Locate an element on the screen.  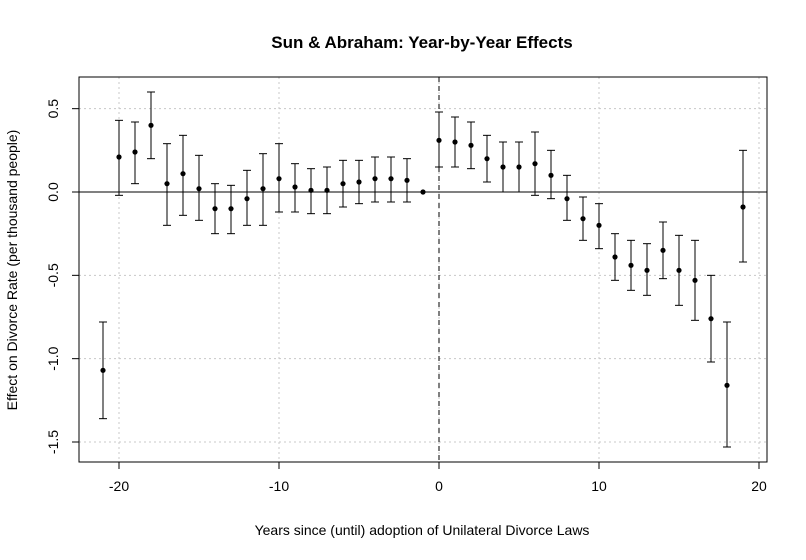
x-tick-label: -20 is located at coordinates (119, 486).